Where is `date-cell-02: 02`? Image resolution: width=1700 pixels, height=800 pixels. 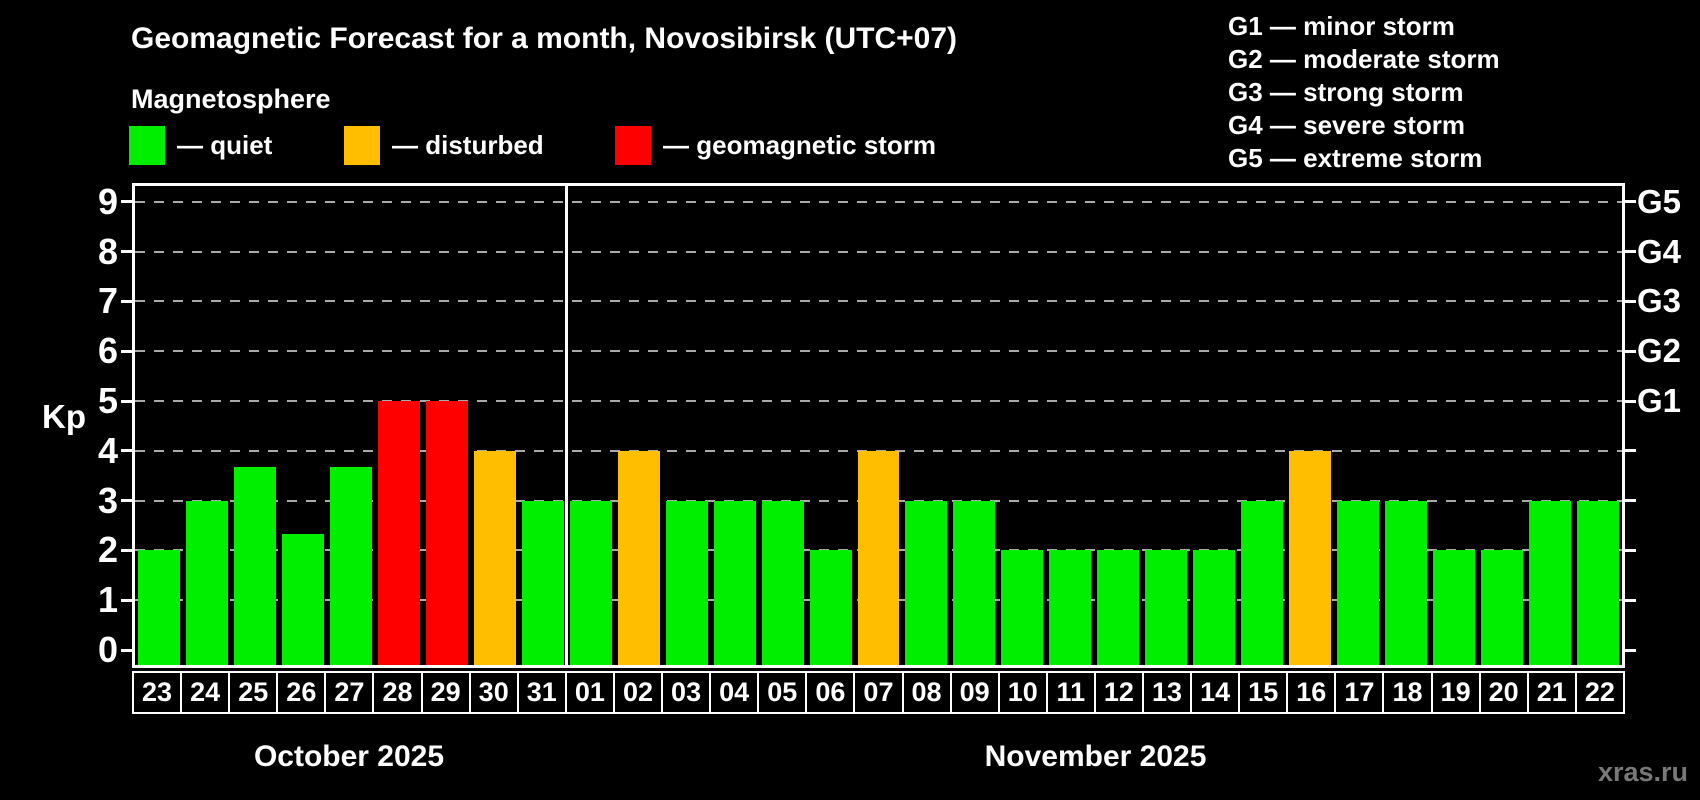 date-cell-02: 02 is located at coordinates (638, 692).